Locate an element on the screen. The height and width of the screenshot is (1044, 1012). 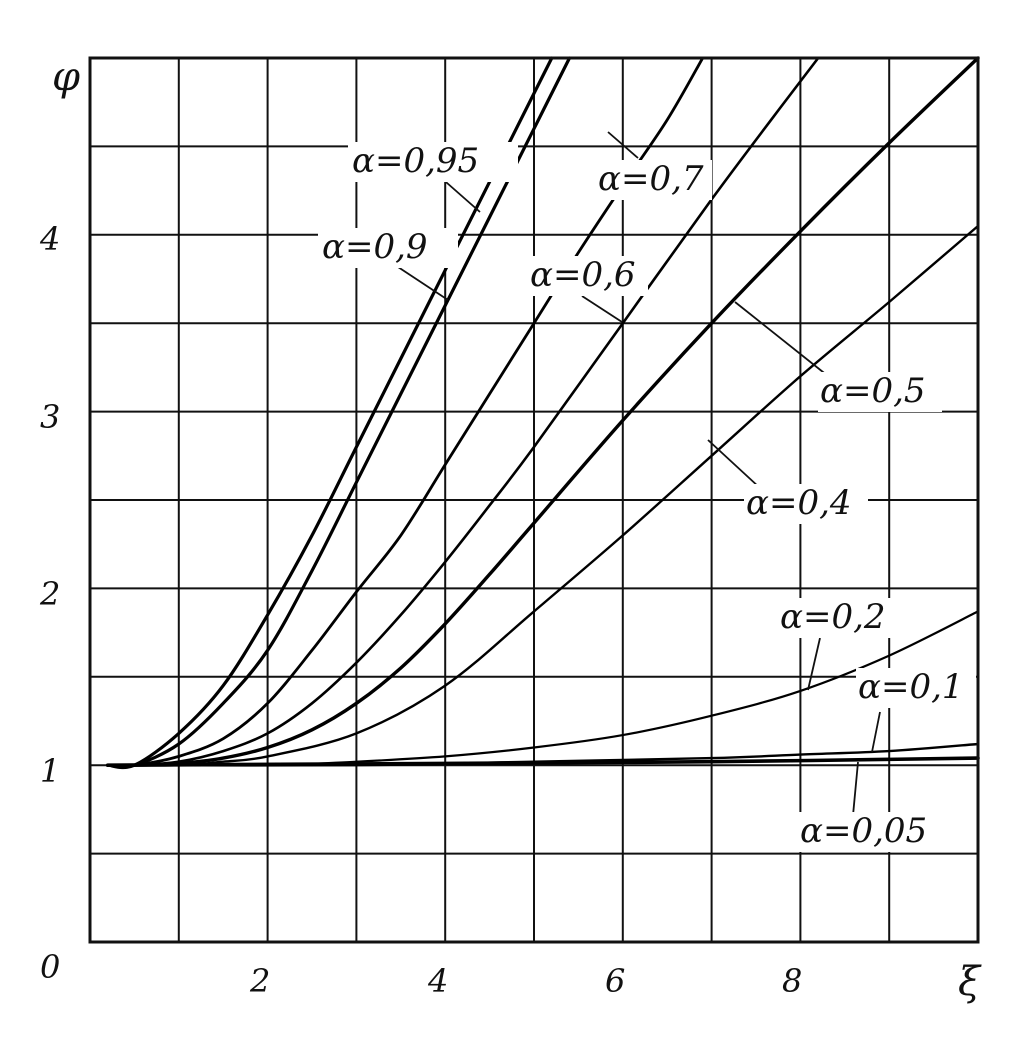
label-alpha-06: α=0,6 is located at coordinates (583, 275).